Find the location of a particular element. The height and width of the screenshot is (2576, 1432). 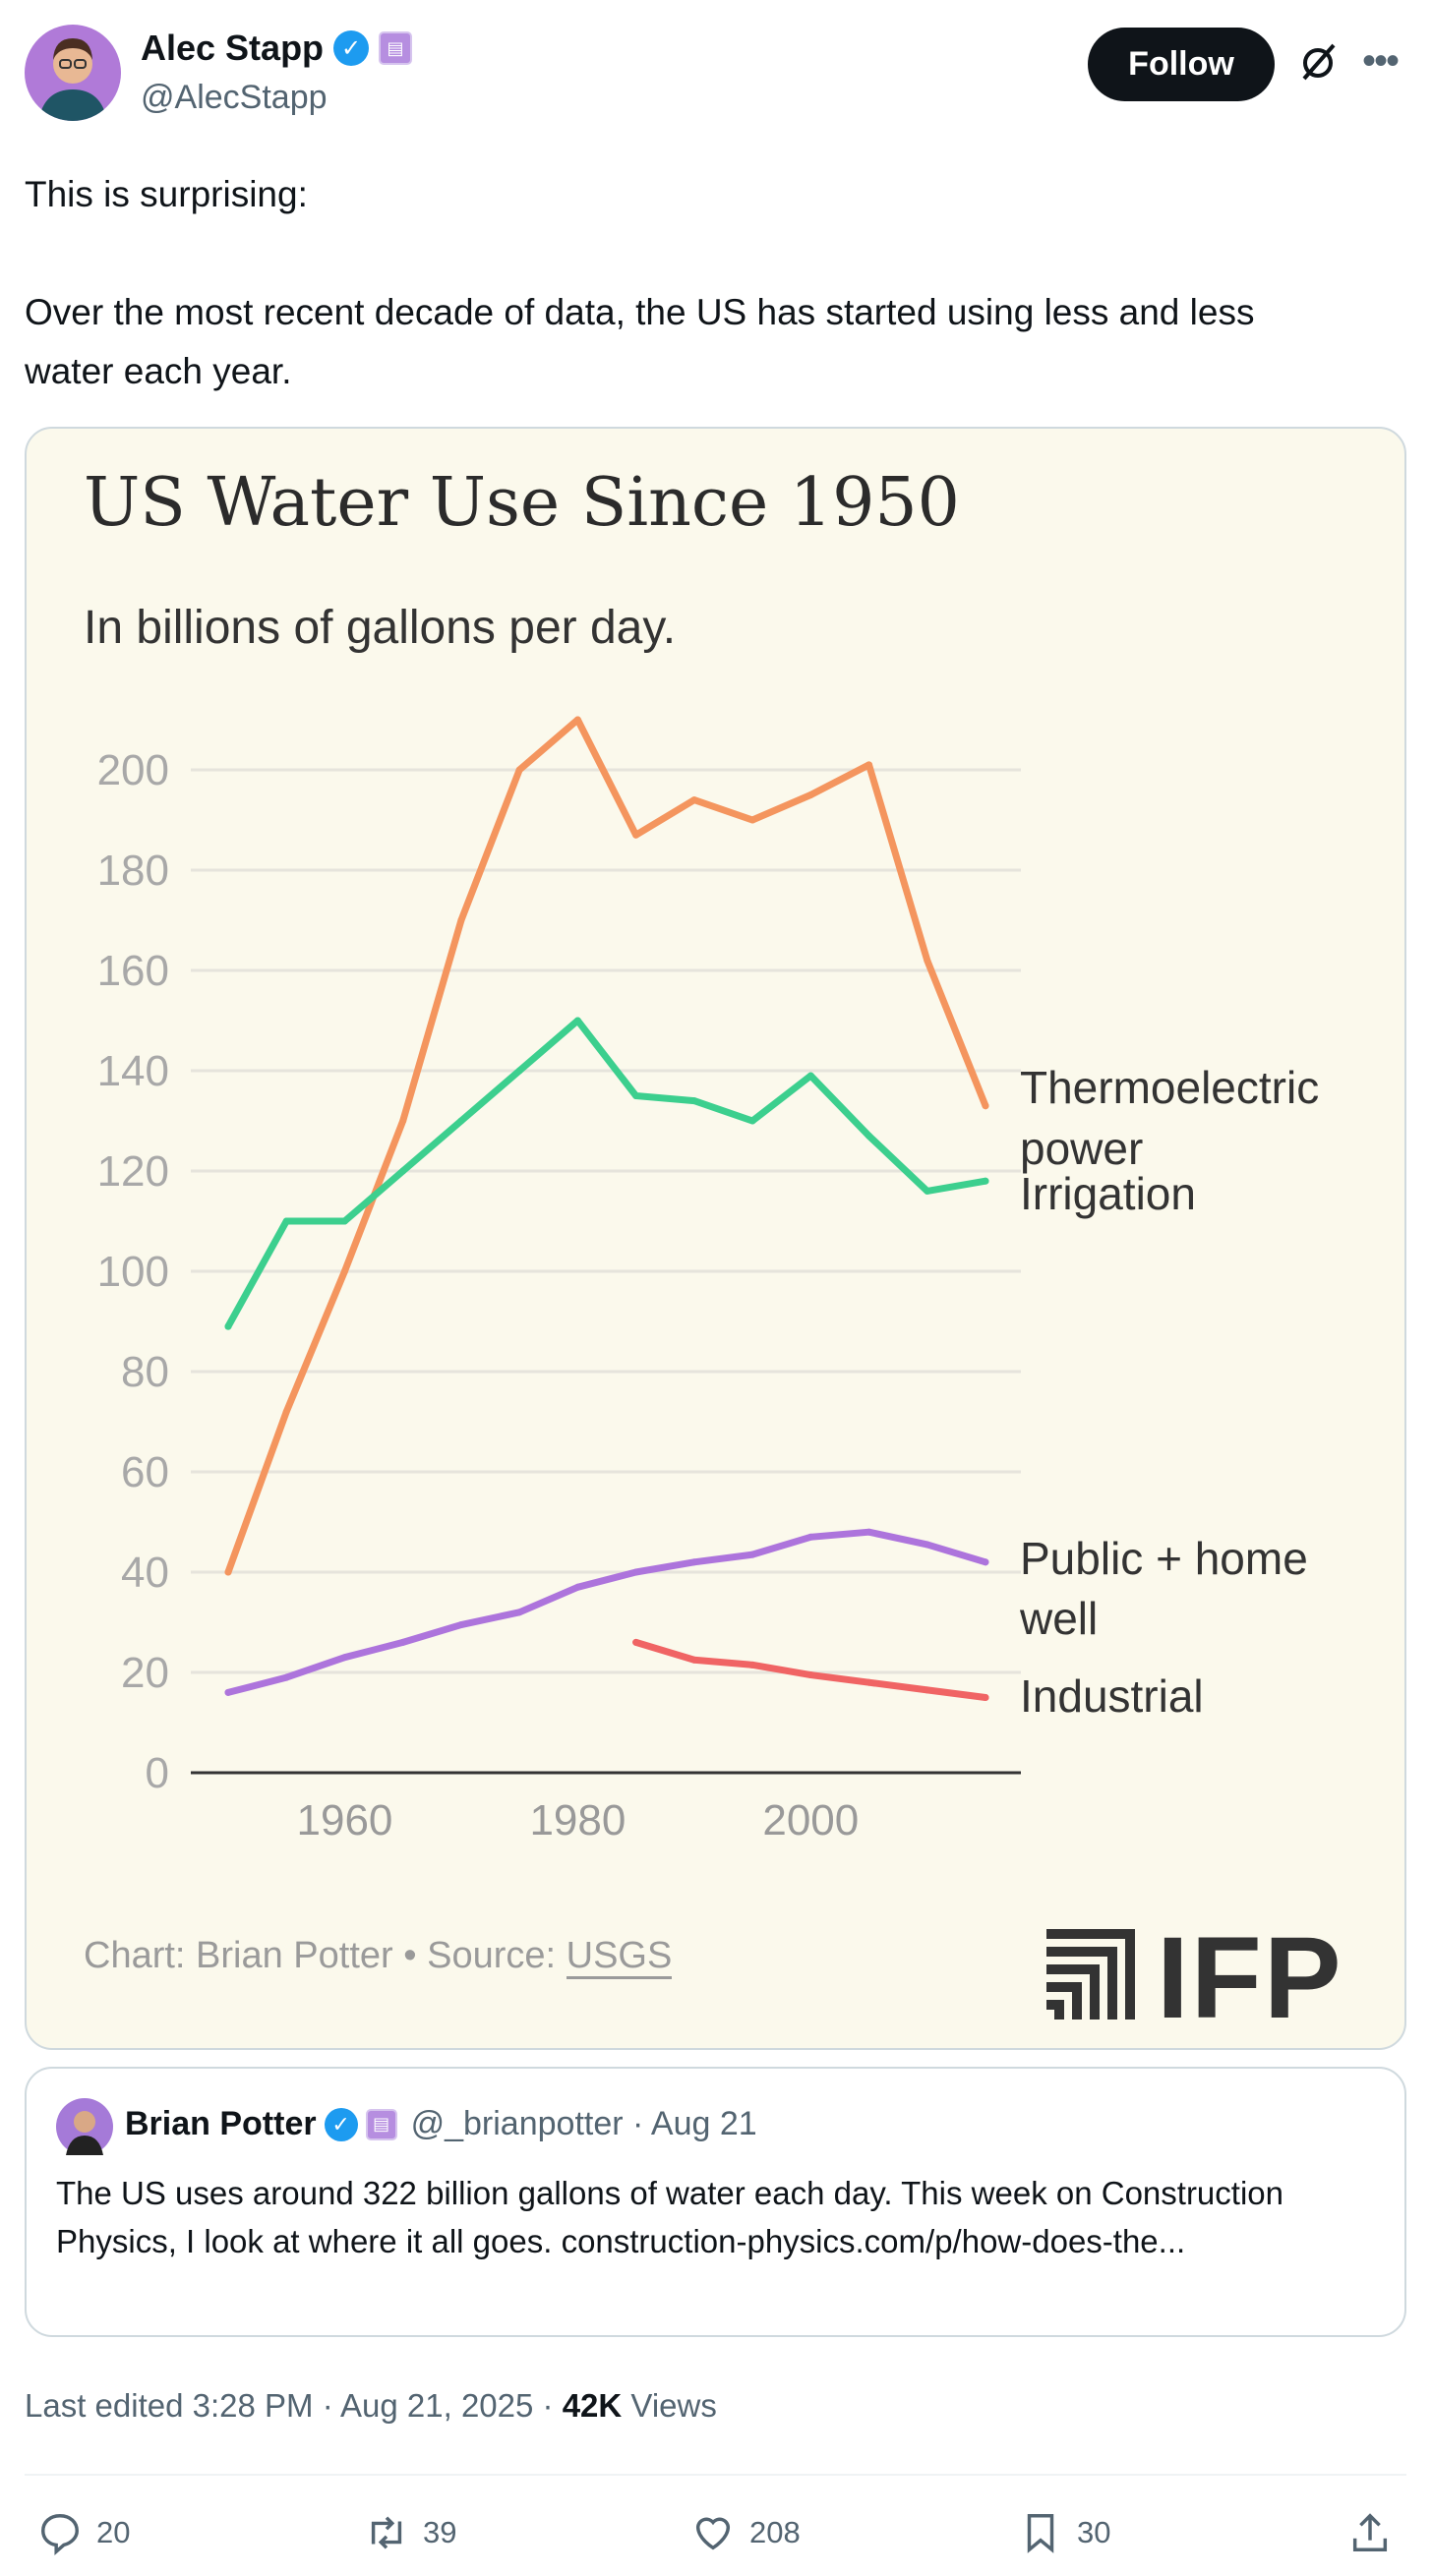

series-label: Irrigation is located at coordinates (1108, 1193).